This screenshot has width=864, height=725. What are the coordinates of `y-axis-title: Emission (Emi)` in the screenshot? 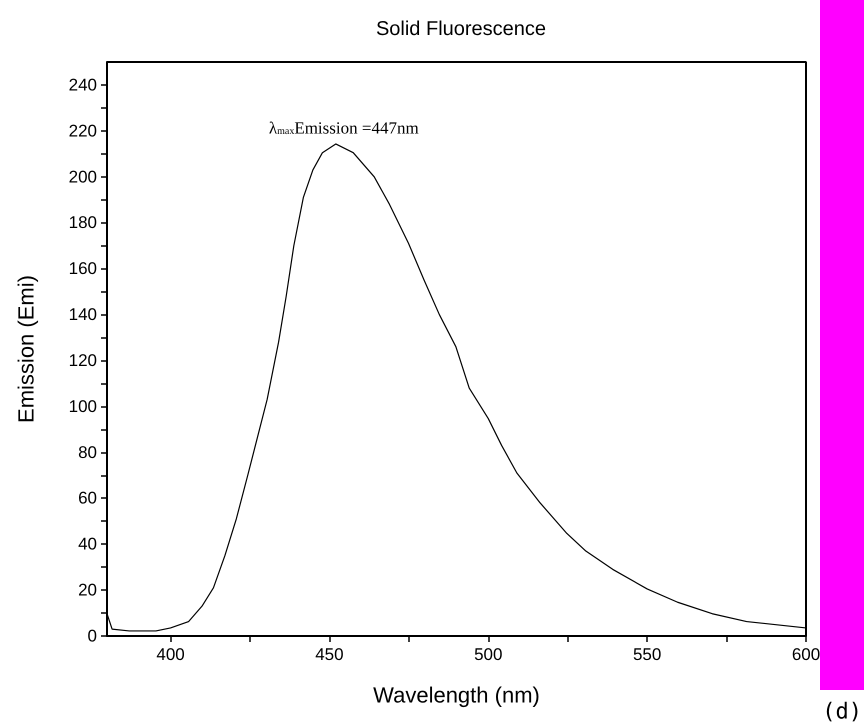 It's located at (26, 349).